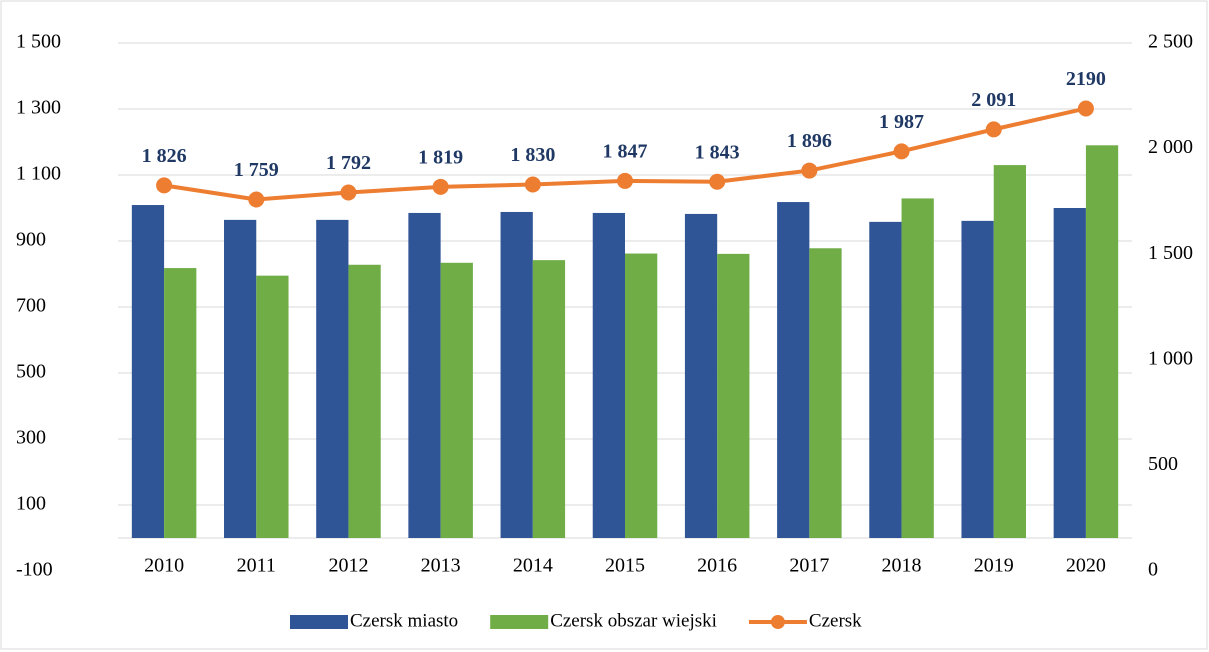 The image size is (1209, 652). Describe the element at coordinates (835, 620) in the screenshot. I see `legend-label: Czersk` at that location.